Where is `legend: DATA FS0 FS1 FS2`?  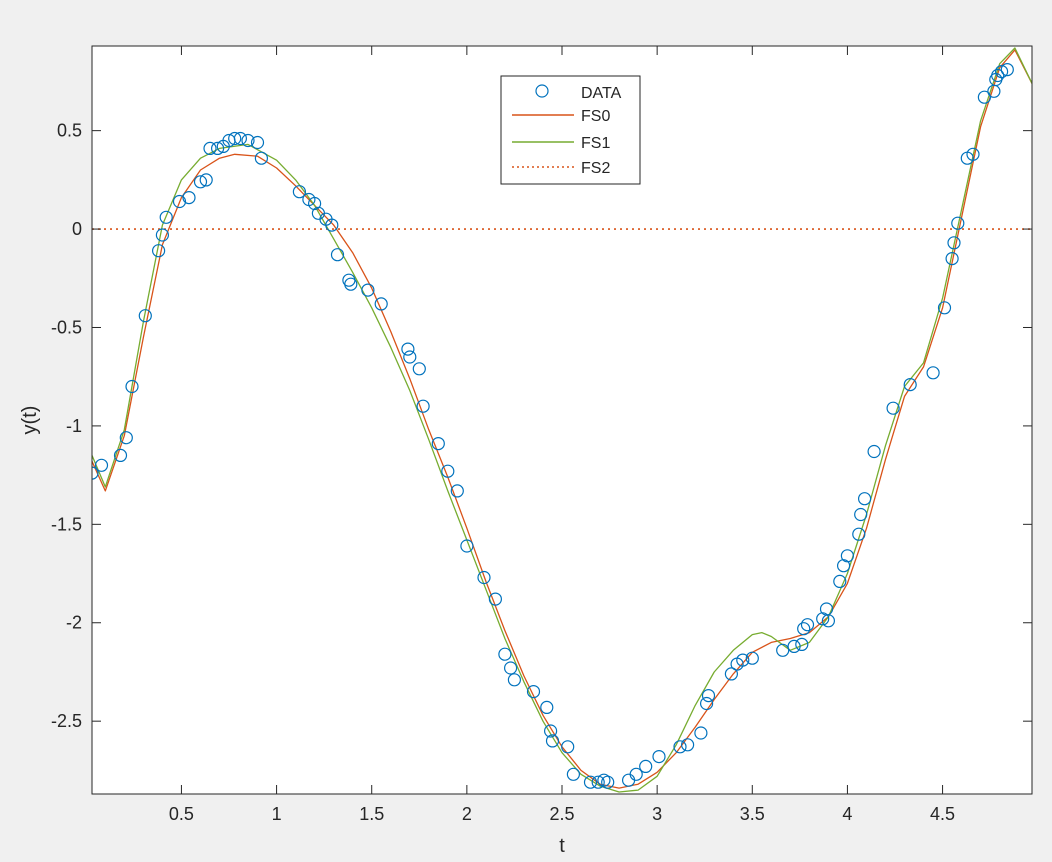 legend: DATA FS0 FS1 FS2 is located at coordinates (570, 130).